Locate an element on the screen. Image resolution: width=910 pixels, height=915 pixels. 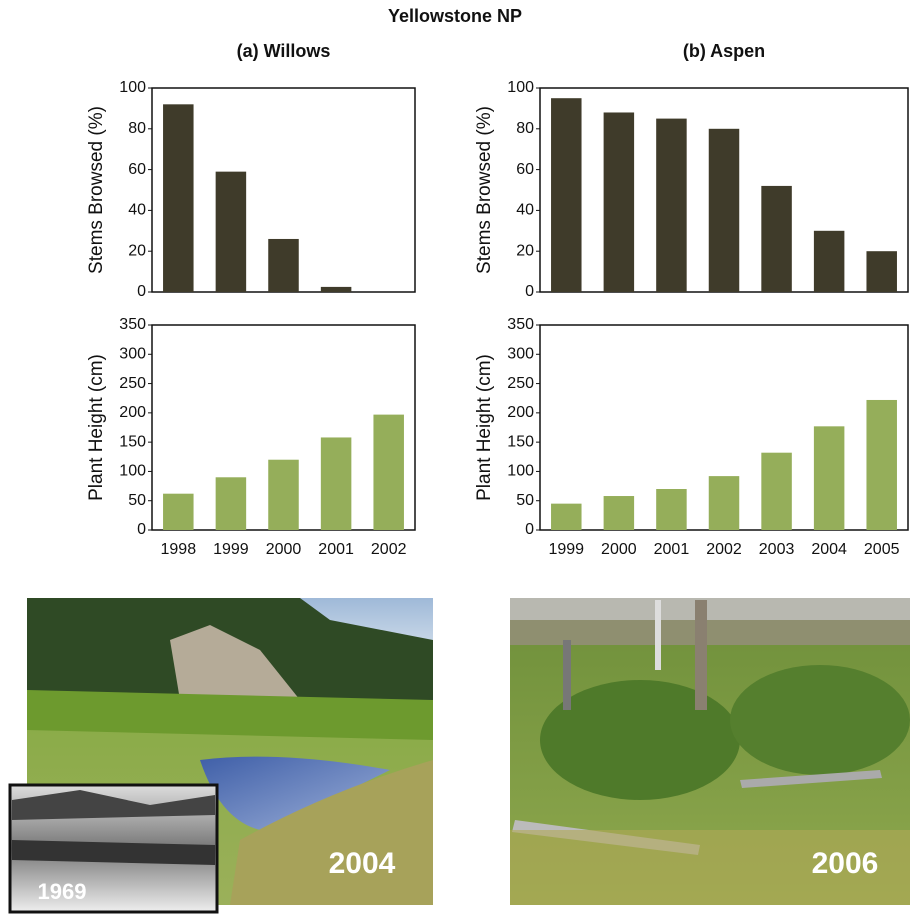
photo-aspen: 2006 is located at coordinates (710, 751).